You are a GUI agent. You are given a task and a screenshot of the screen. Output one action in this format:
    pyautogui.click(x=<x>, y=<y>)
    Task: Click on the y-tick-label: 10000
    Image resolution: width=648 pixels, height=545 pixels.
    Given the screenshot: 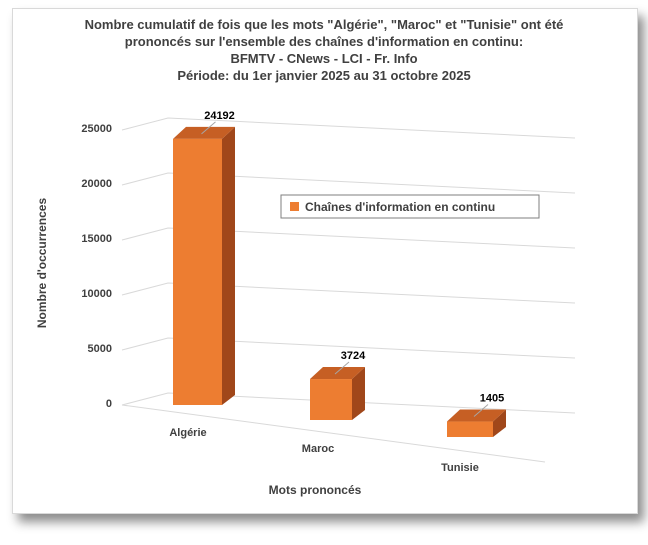 What is the action you would take?
    pyautogui.click(x=96, y=294)
    